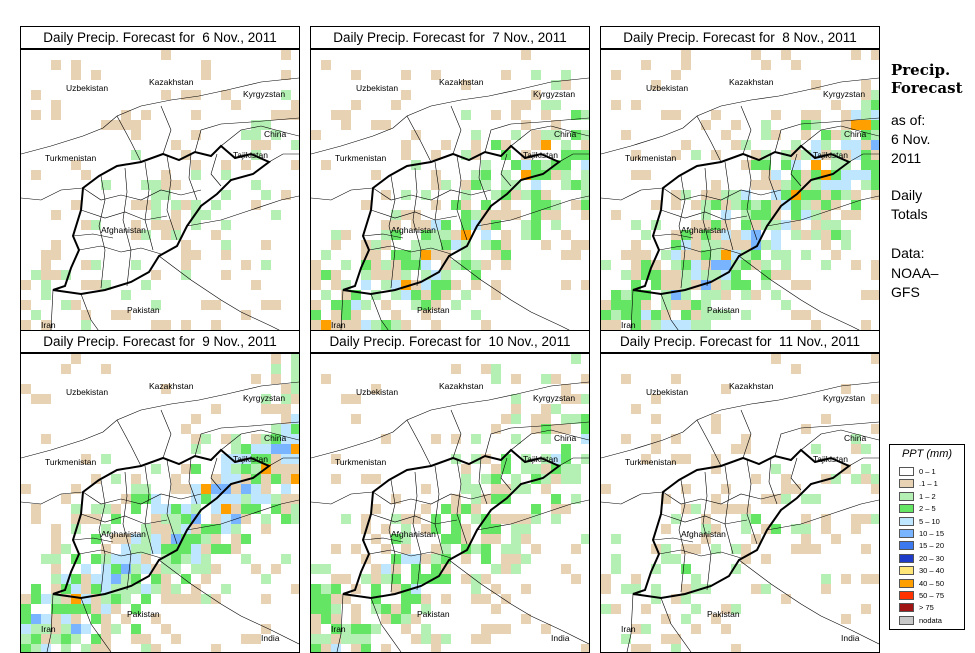 The height and width of the screenshot is (653, 975). I want to click on precip-grid, so click(160, 199).